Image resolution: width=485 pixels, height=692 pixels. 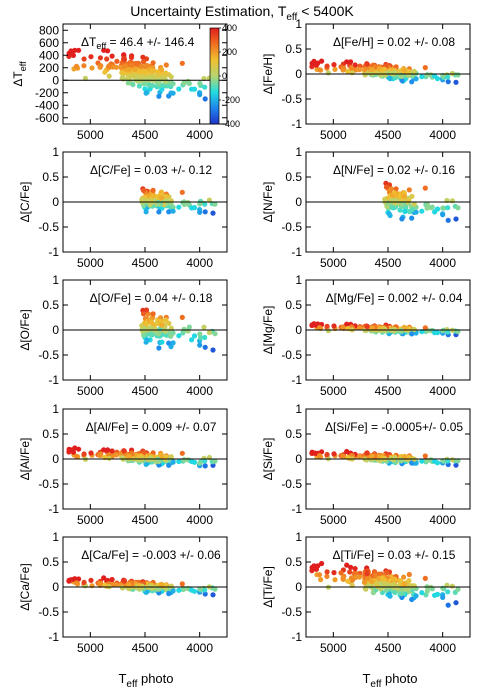 What do you see at coordinates (268, 202) in the screenshot?
I see `y-axis-label: Δ[N/Fe]` at bounding box center [268, 202].